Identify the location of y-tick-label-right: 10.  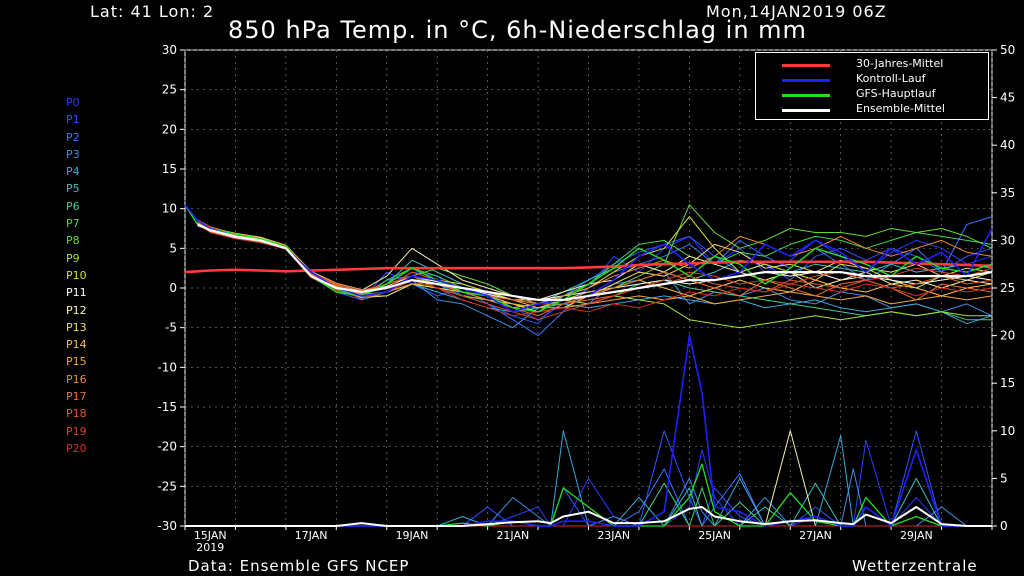
(1007, 431).